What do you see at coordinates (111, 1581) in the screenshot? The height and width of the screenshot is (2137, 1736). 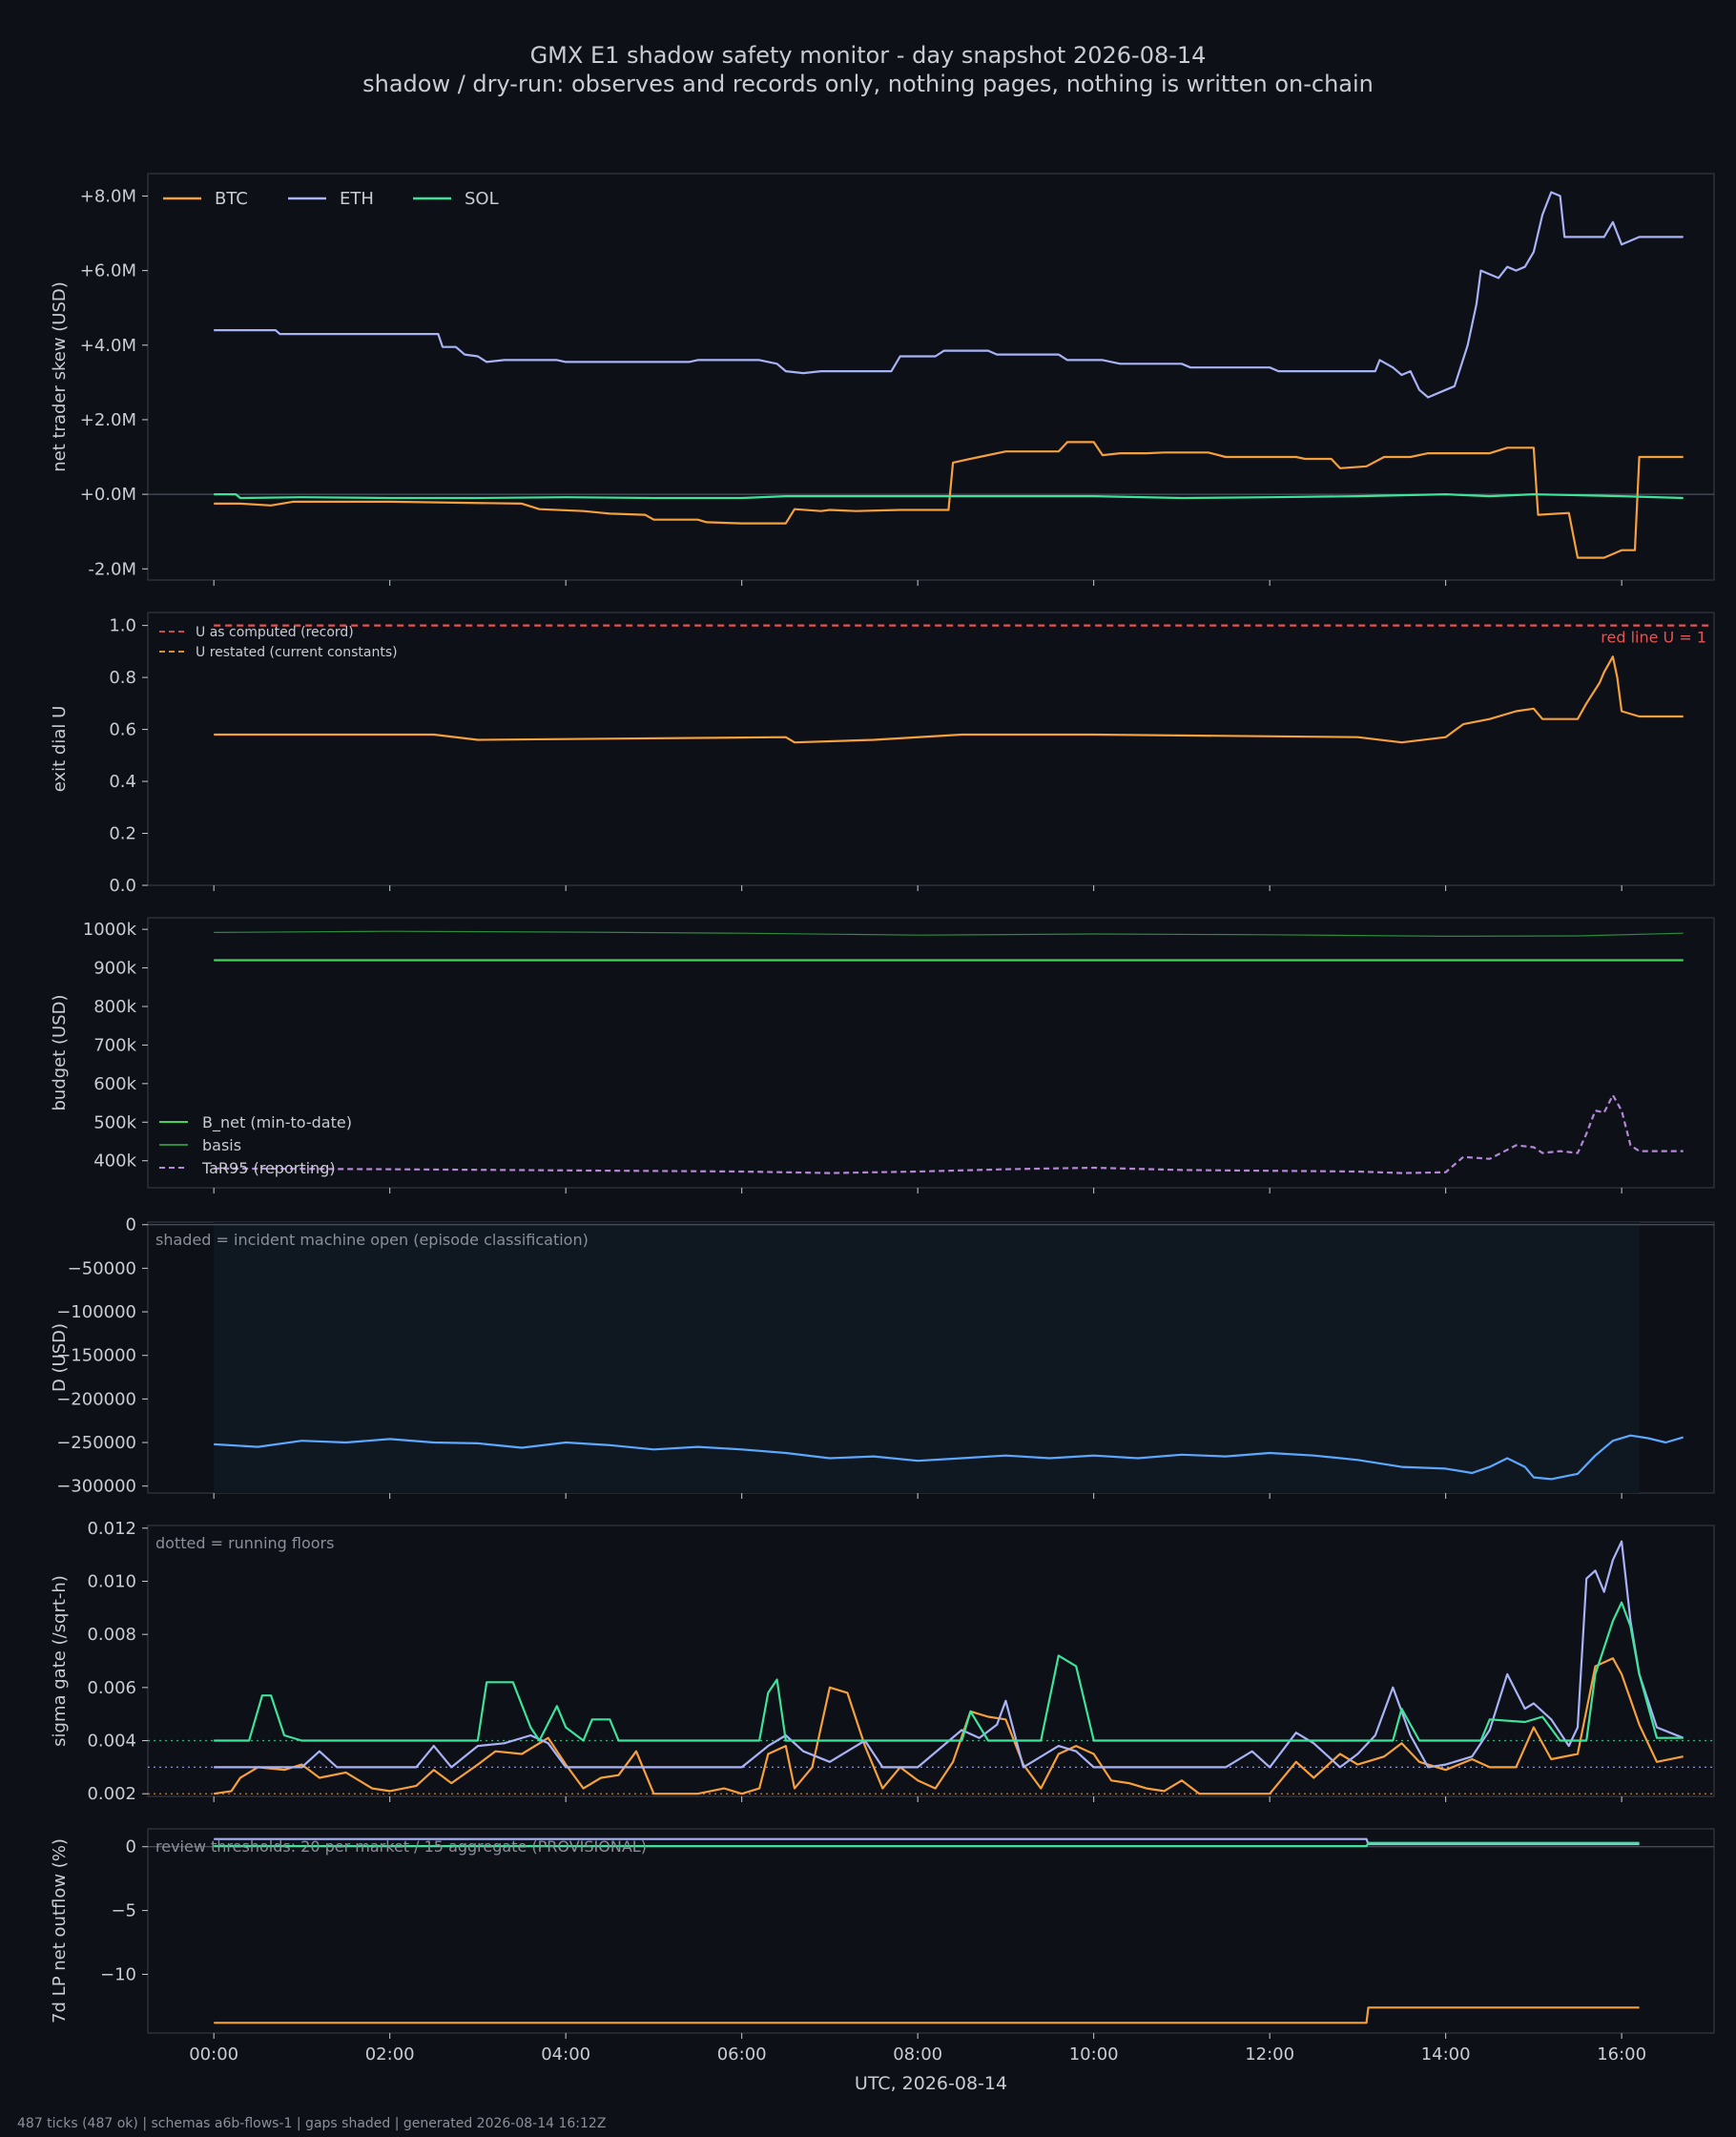 I see `y-tick-label: 0.010` at bounding box center [111, 1581].